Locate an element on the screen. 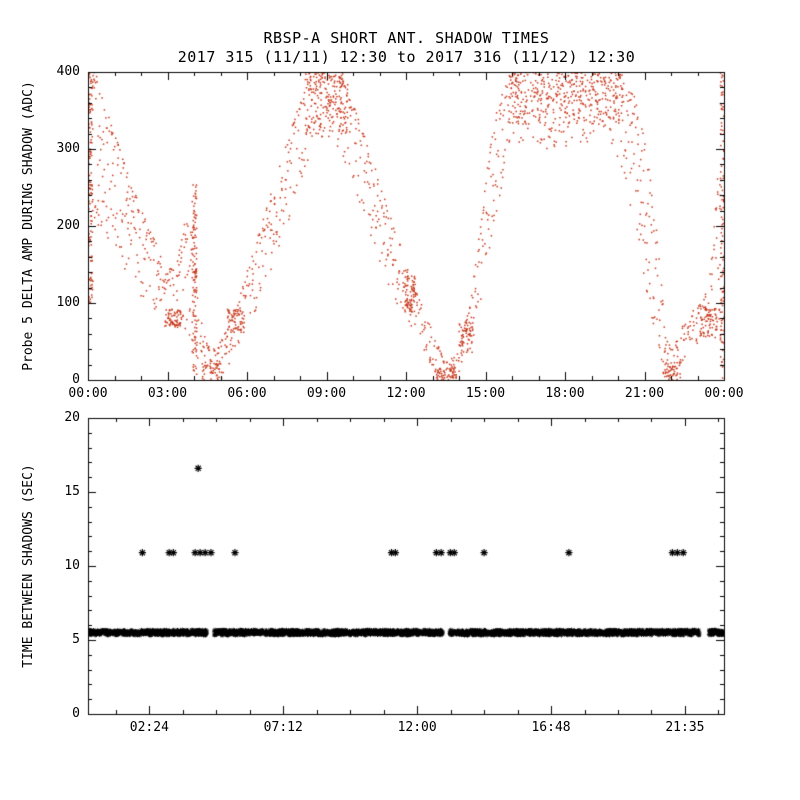  top-y-tick-label: 0 is located at coordinates (76, 379).